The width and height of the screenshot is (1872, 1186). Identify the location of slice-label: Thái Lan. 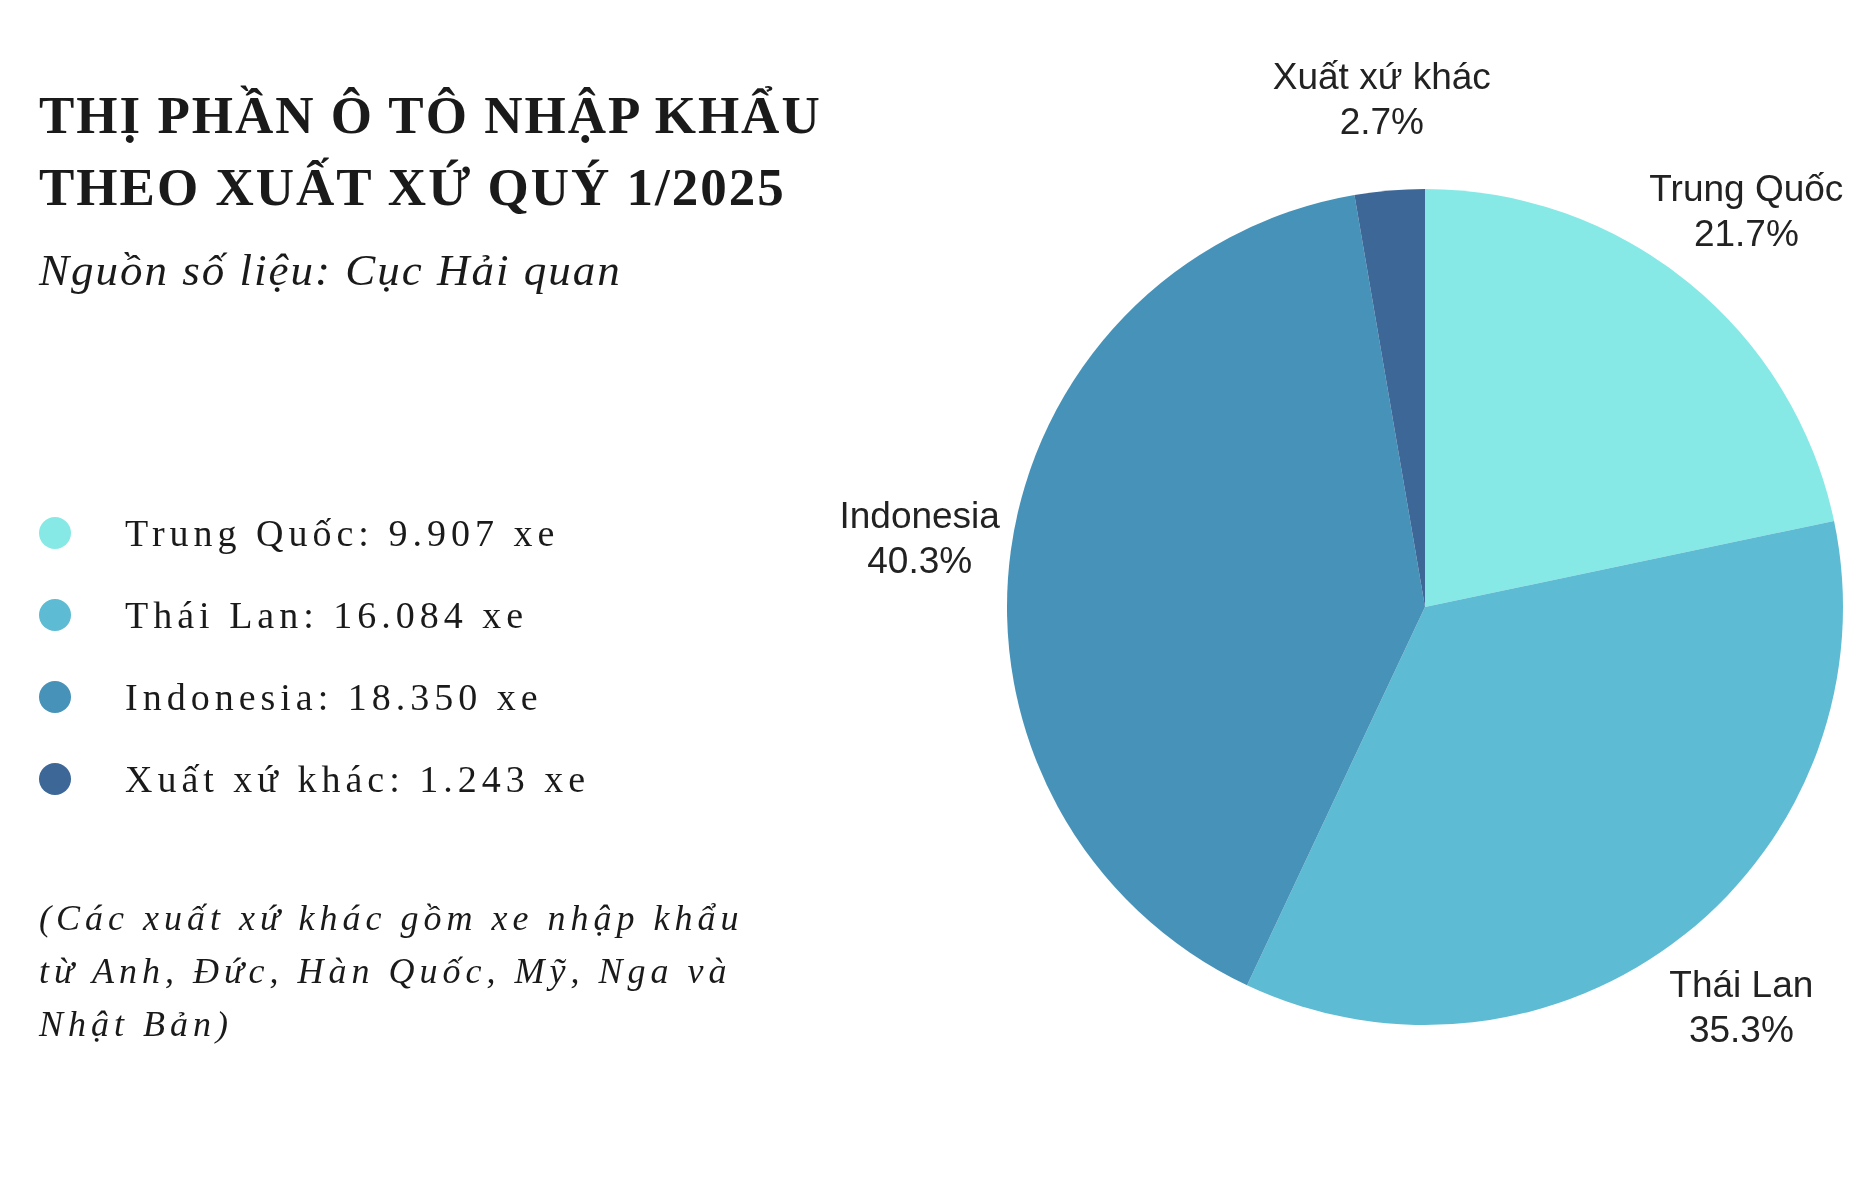
(1741, 984).